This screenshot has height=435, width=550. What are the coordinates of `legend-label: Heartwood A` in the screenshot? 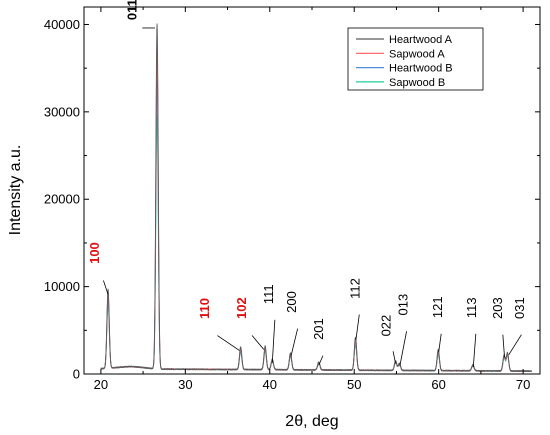 It's located at (421, 40).